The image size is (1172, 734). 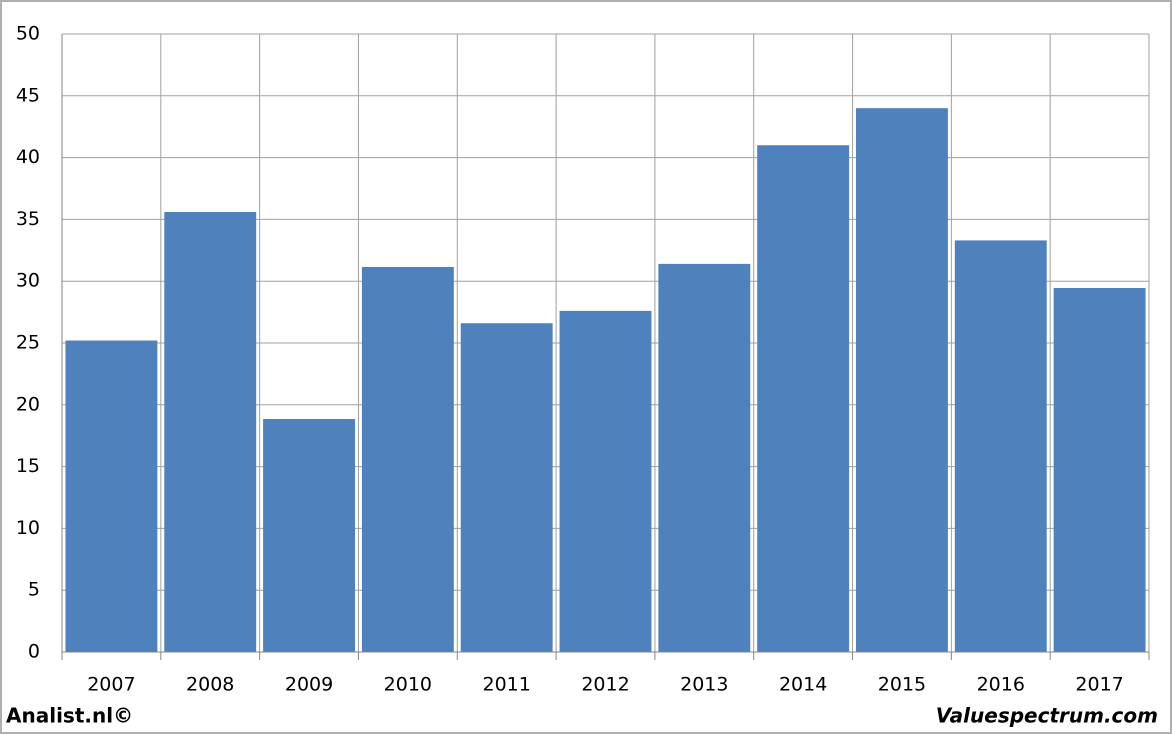 I want to click on y-tick-label: 20, so click(x=28, y=404).